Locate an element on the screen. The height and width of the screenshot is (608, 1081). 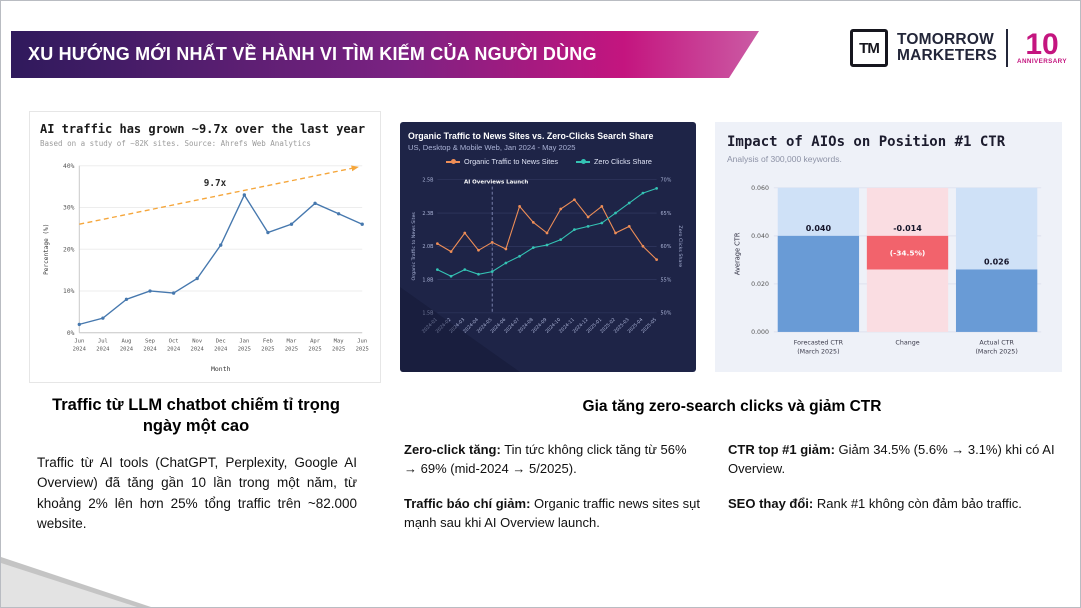
svg-text: Percentage (%) is located at coordinates (46, 249).